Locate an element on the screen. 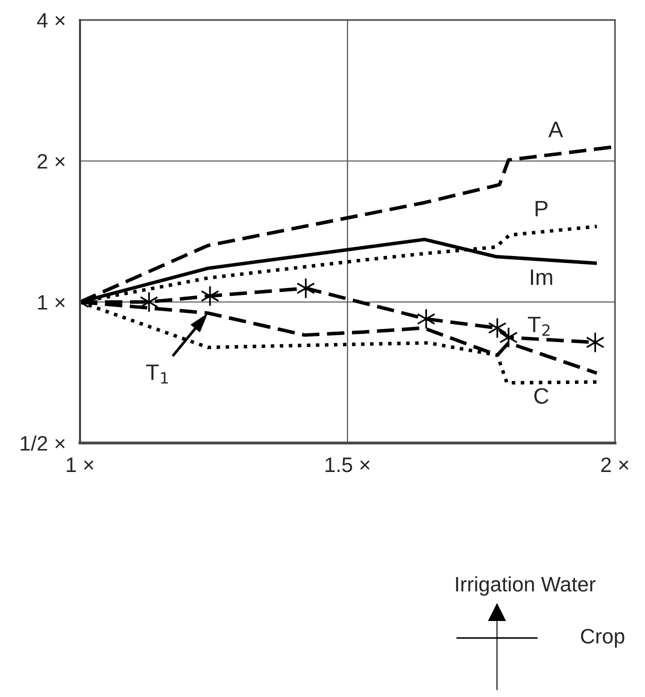 Image resolution: width=645 pixels, height=697 pixels. series-label: Im is located at coordinates (541, 277).